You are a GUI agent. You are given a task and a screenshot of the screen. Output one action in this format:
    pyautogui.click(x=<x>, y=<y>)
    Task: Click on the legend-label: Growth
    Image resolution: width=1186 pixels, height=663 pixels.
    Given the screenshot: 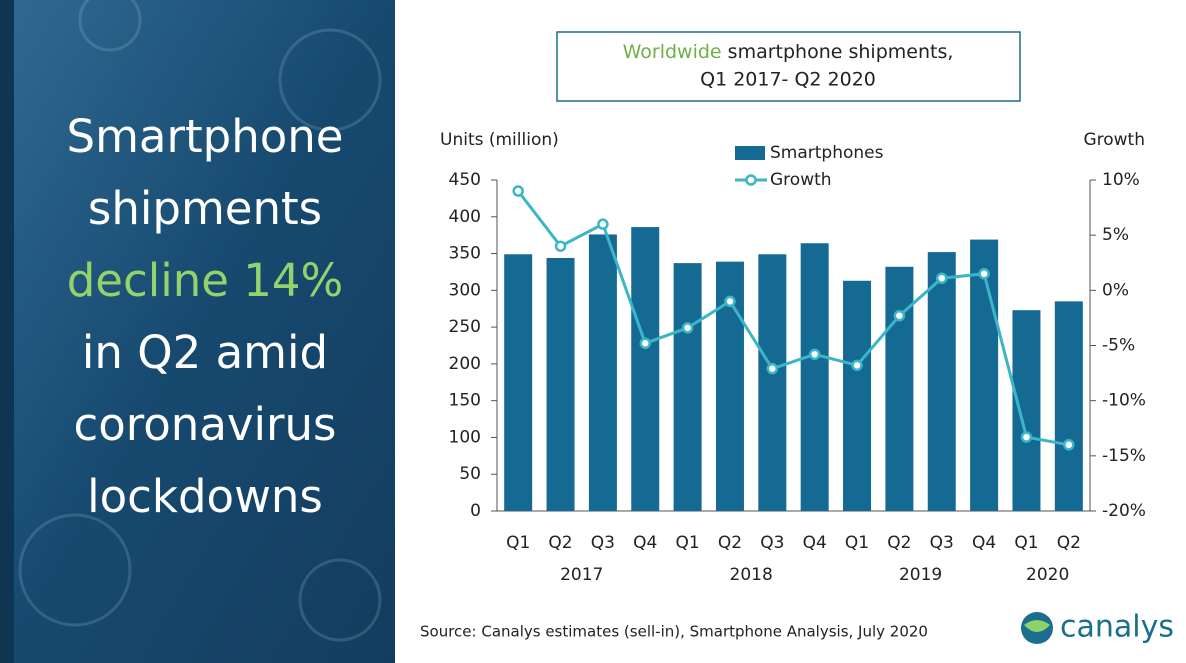 What is the action you would take?
    pyautogui.click(x=801, y=180)
    